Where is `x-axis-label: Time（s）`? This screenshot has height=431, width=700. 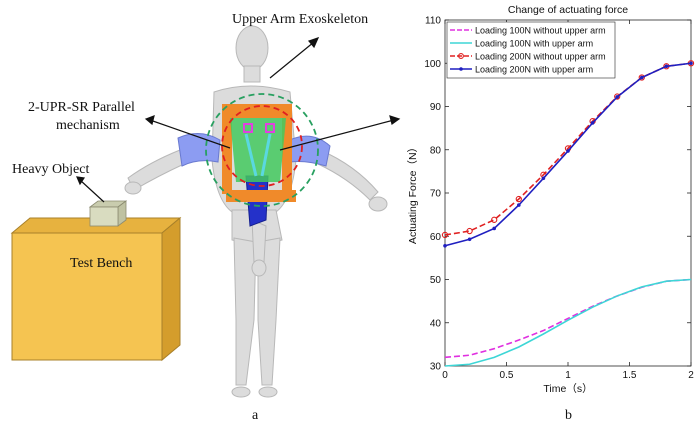 x-axis-label: Time（s） is located at coordinates (567, 389).